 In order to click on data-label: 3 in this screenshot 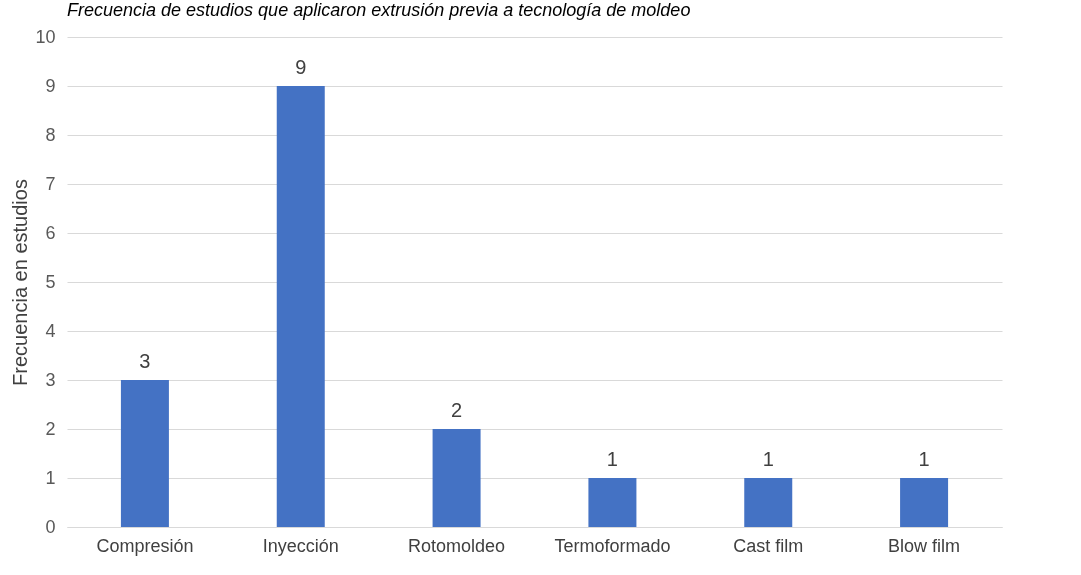, I will do `click(145, 361)`.